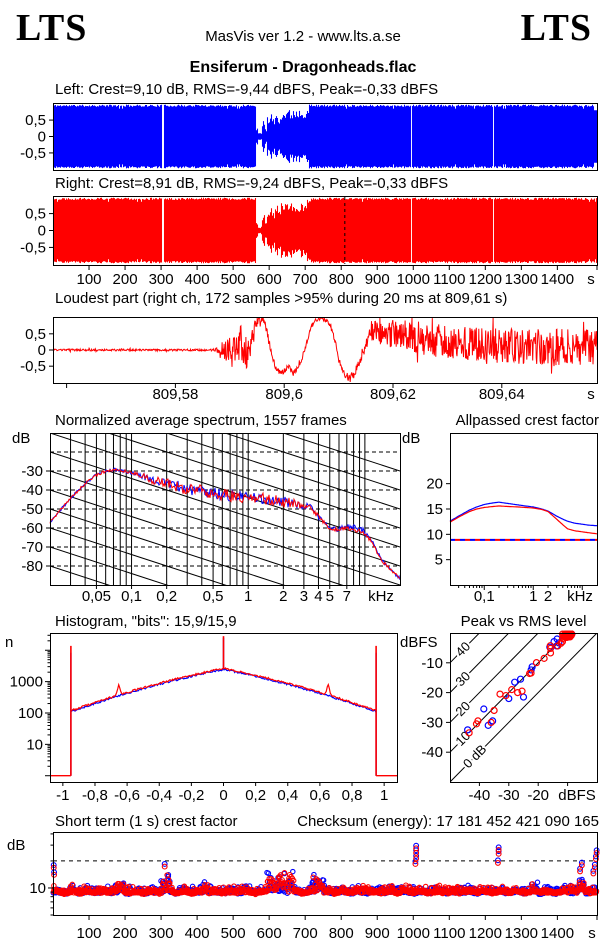 This screenshot has height=946, width=606. I want to click on svg-text: 7, so click(347, 596).